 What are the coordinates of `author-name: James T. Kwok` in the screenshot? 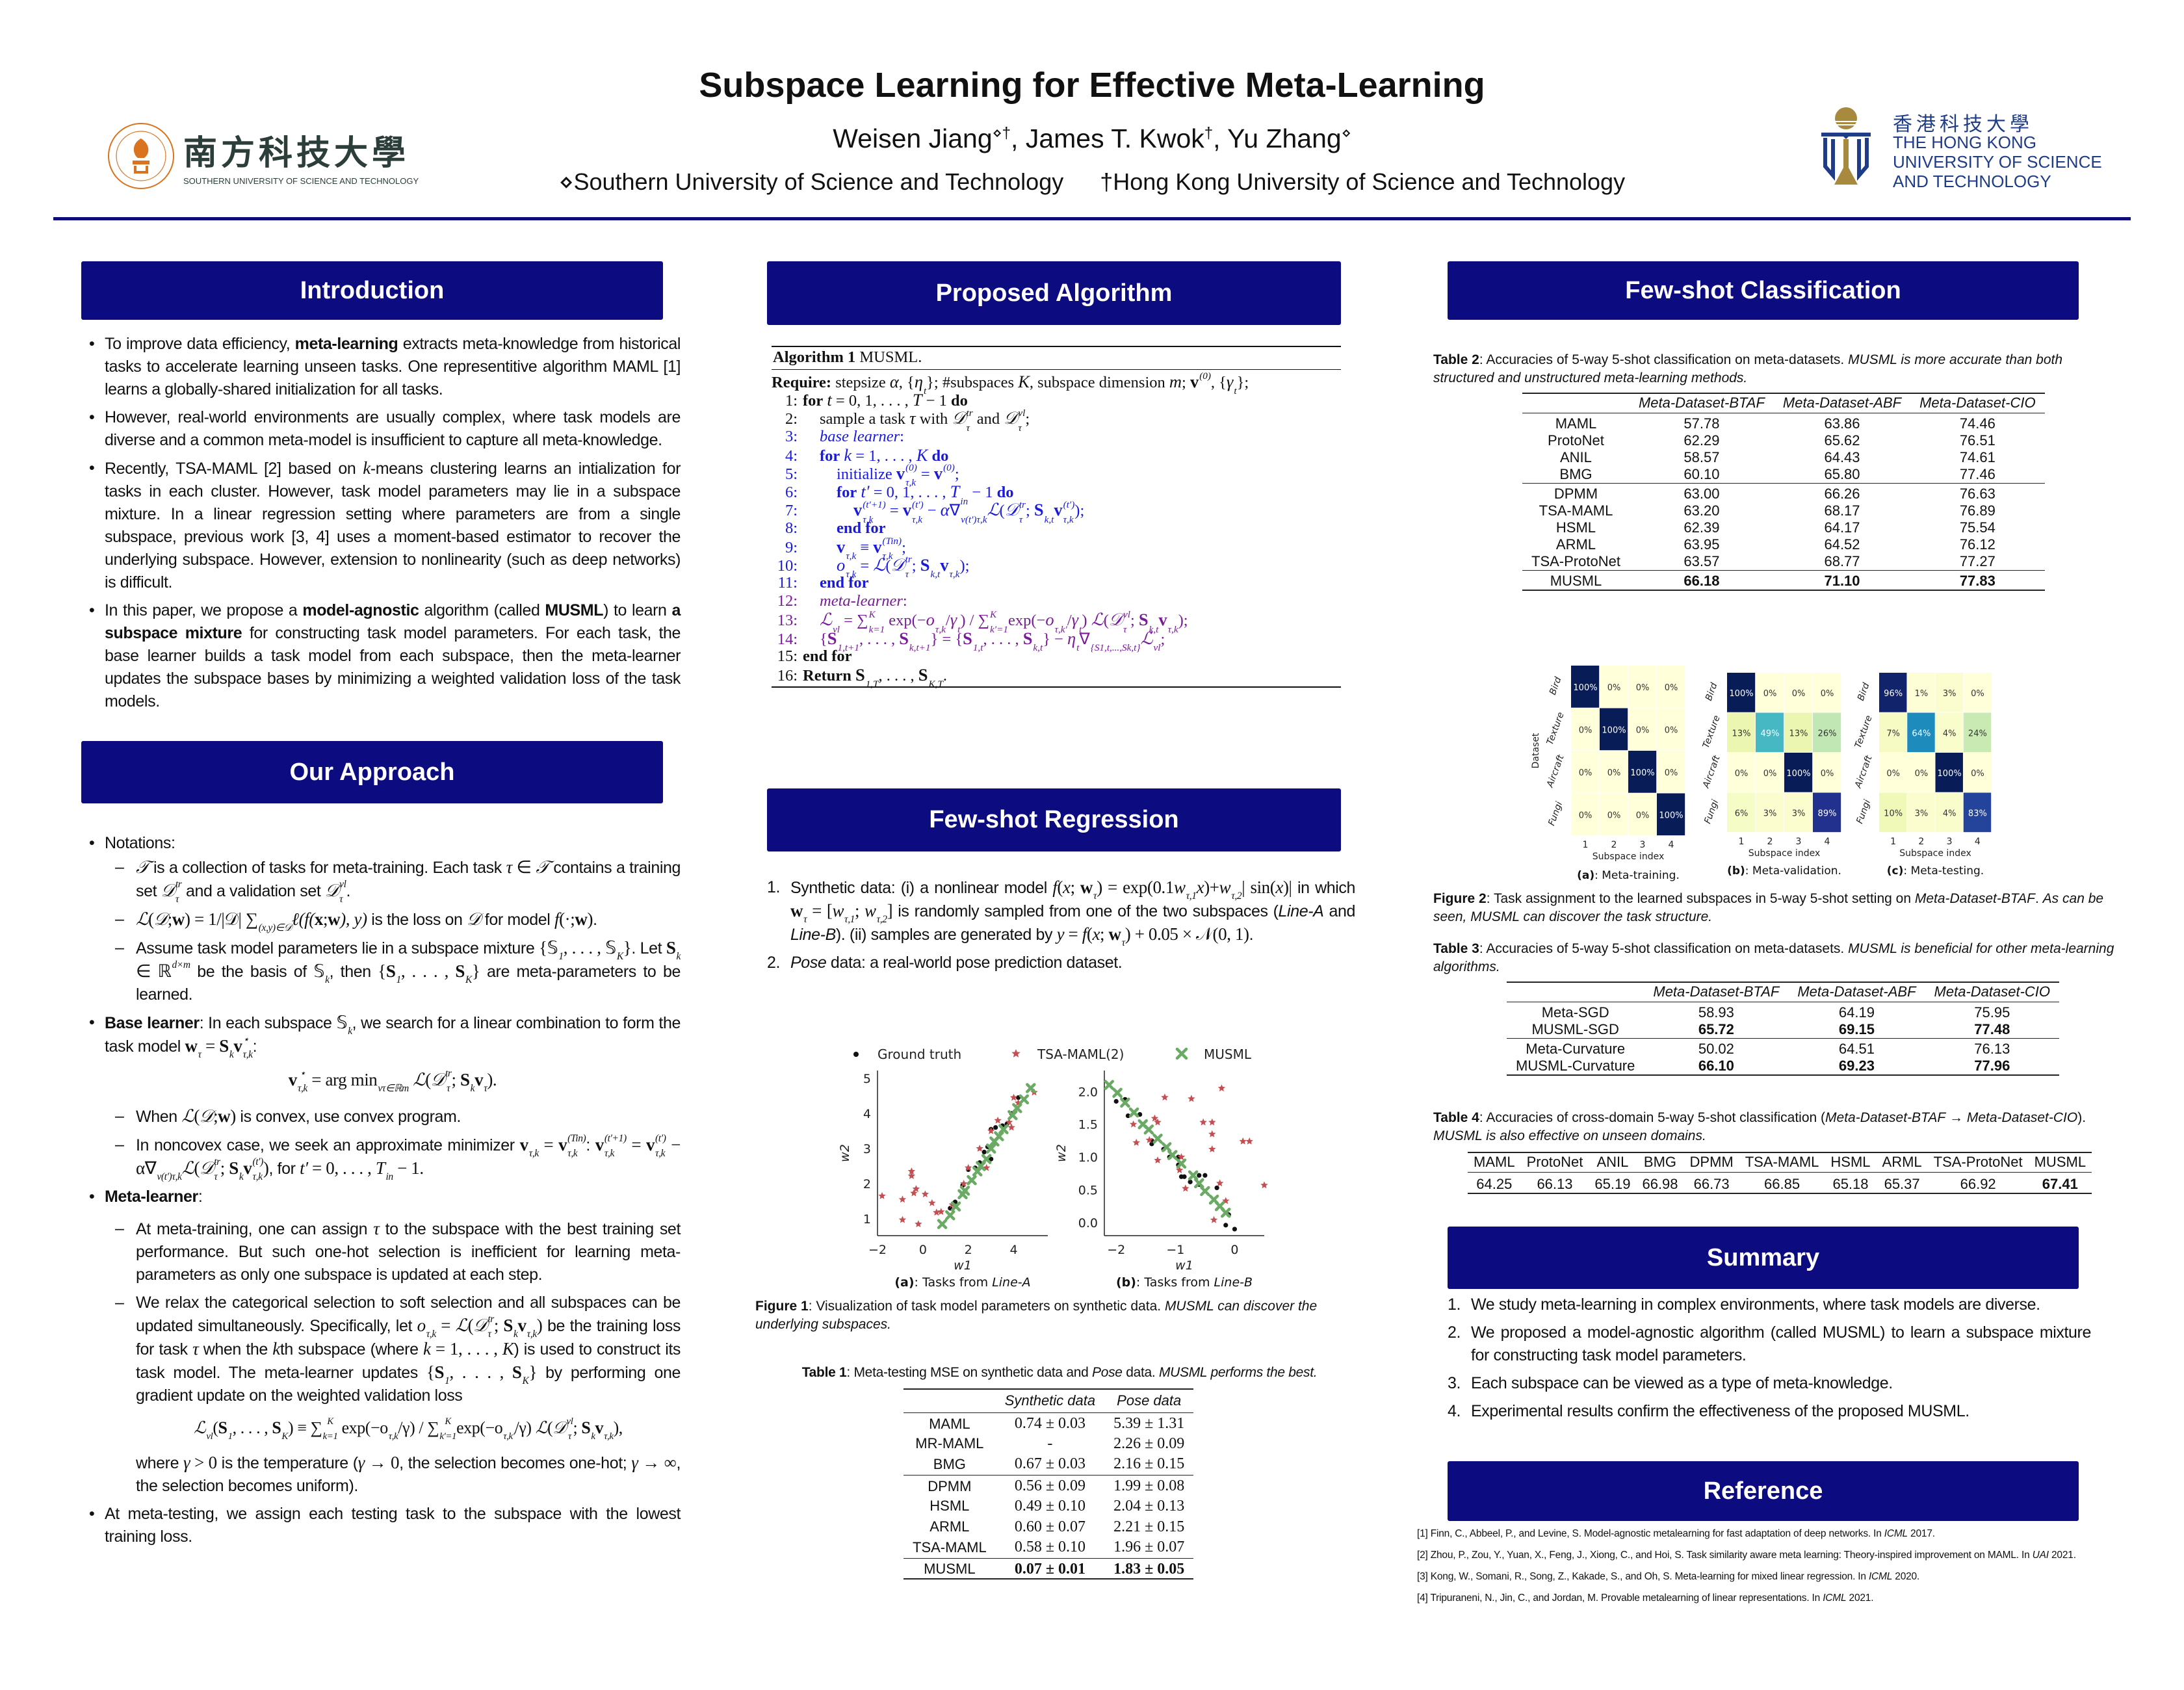 It's located at (1115, 139).